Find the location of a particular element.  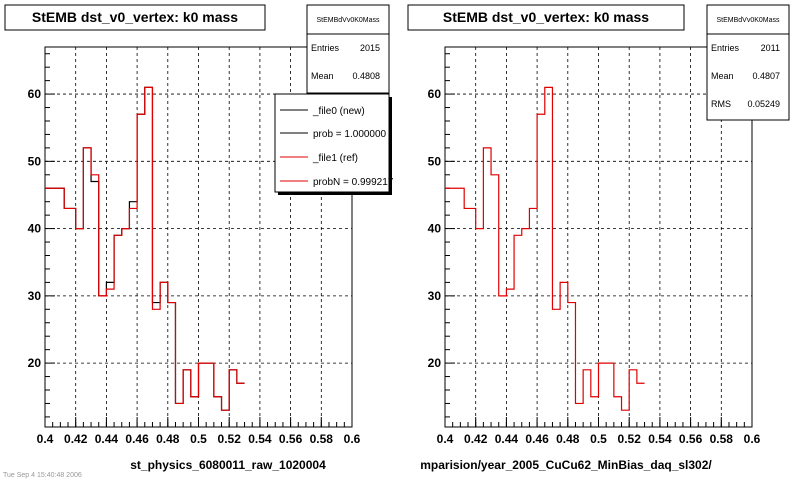

legend-label-prob: prob = 1.000000 is located at coordinates (350, 134).